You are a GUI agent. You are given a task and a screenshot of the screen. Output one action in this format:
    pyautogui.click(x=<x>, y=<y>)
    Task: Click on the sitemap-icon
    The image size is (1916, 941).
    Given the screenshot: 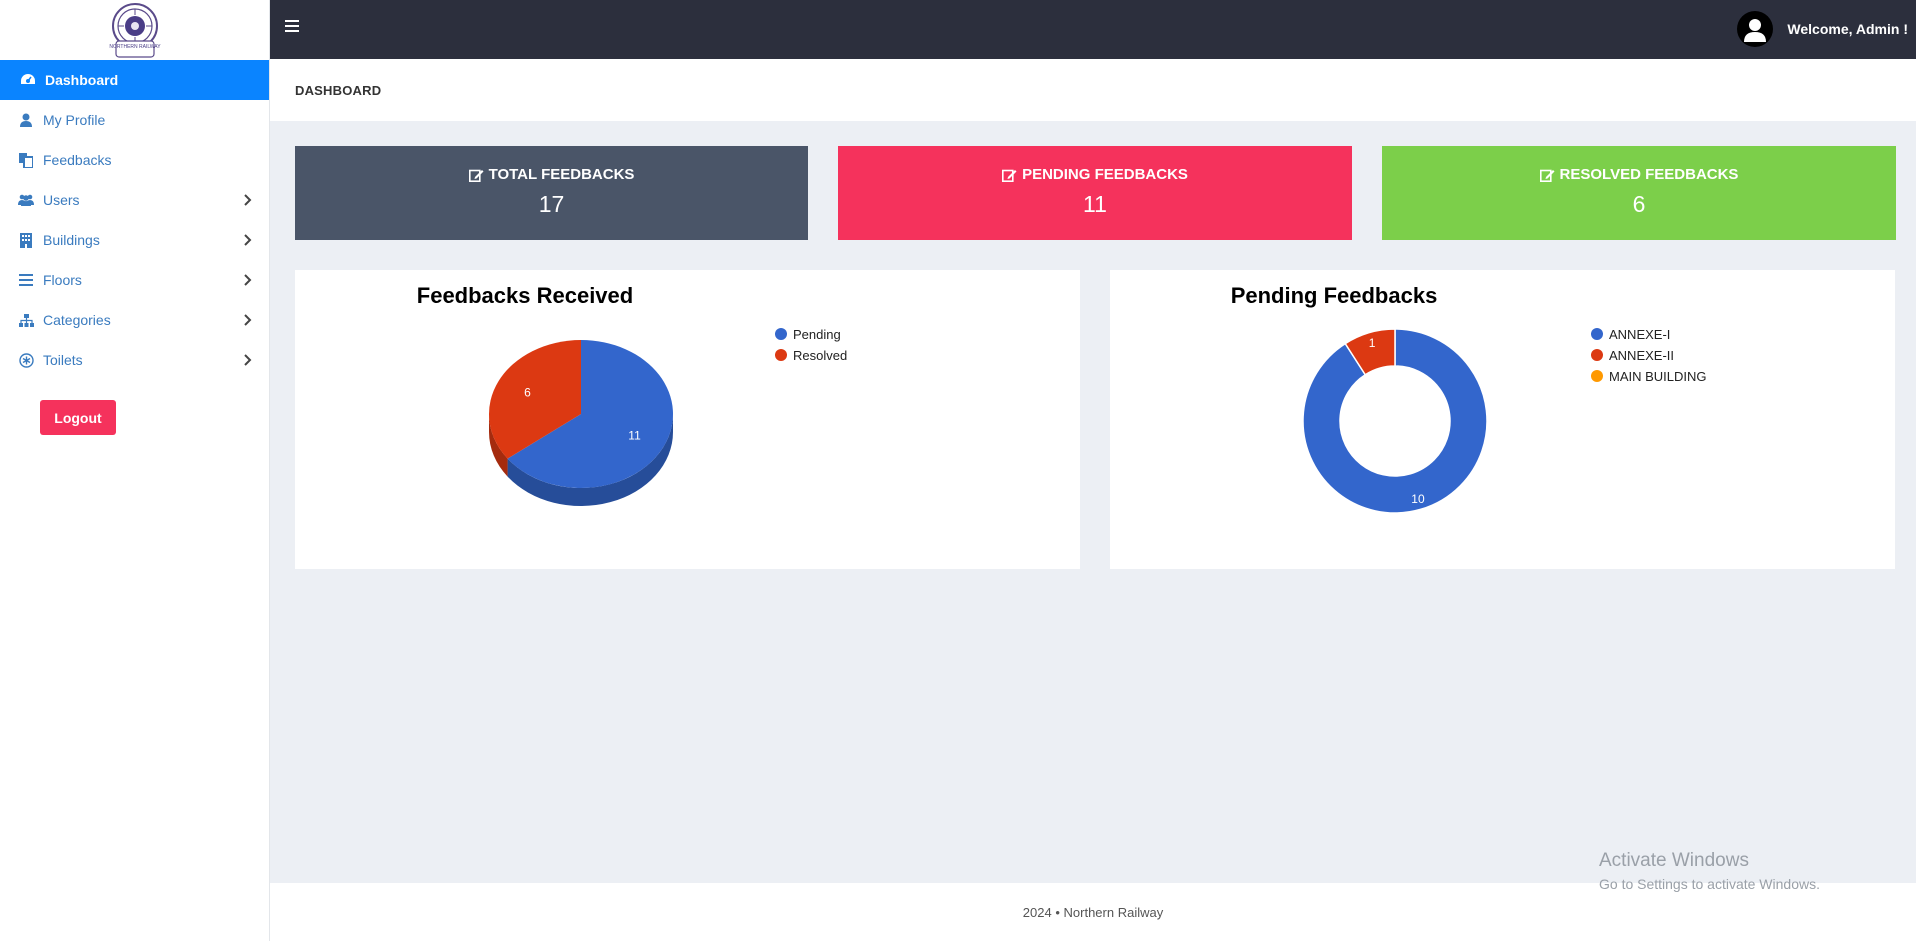 What is the action you would take?
    pyautogui.click(x=26, y=320)
    